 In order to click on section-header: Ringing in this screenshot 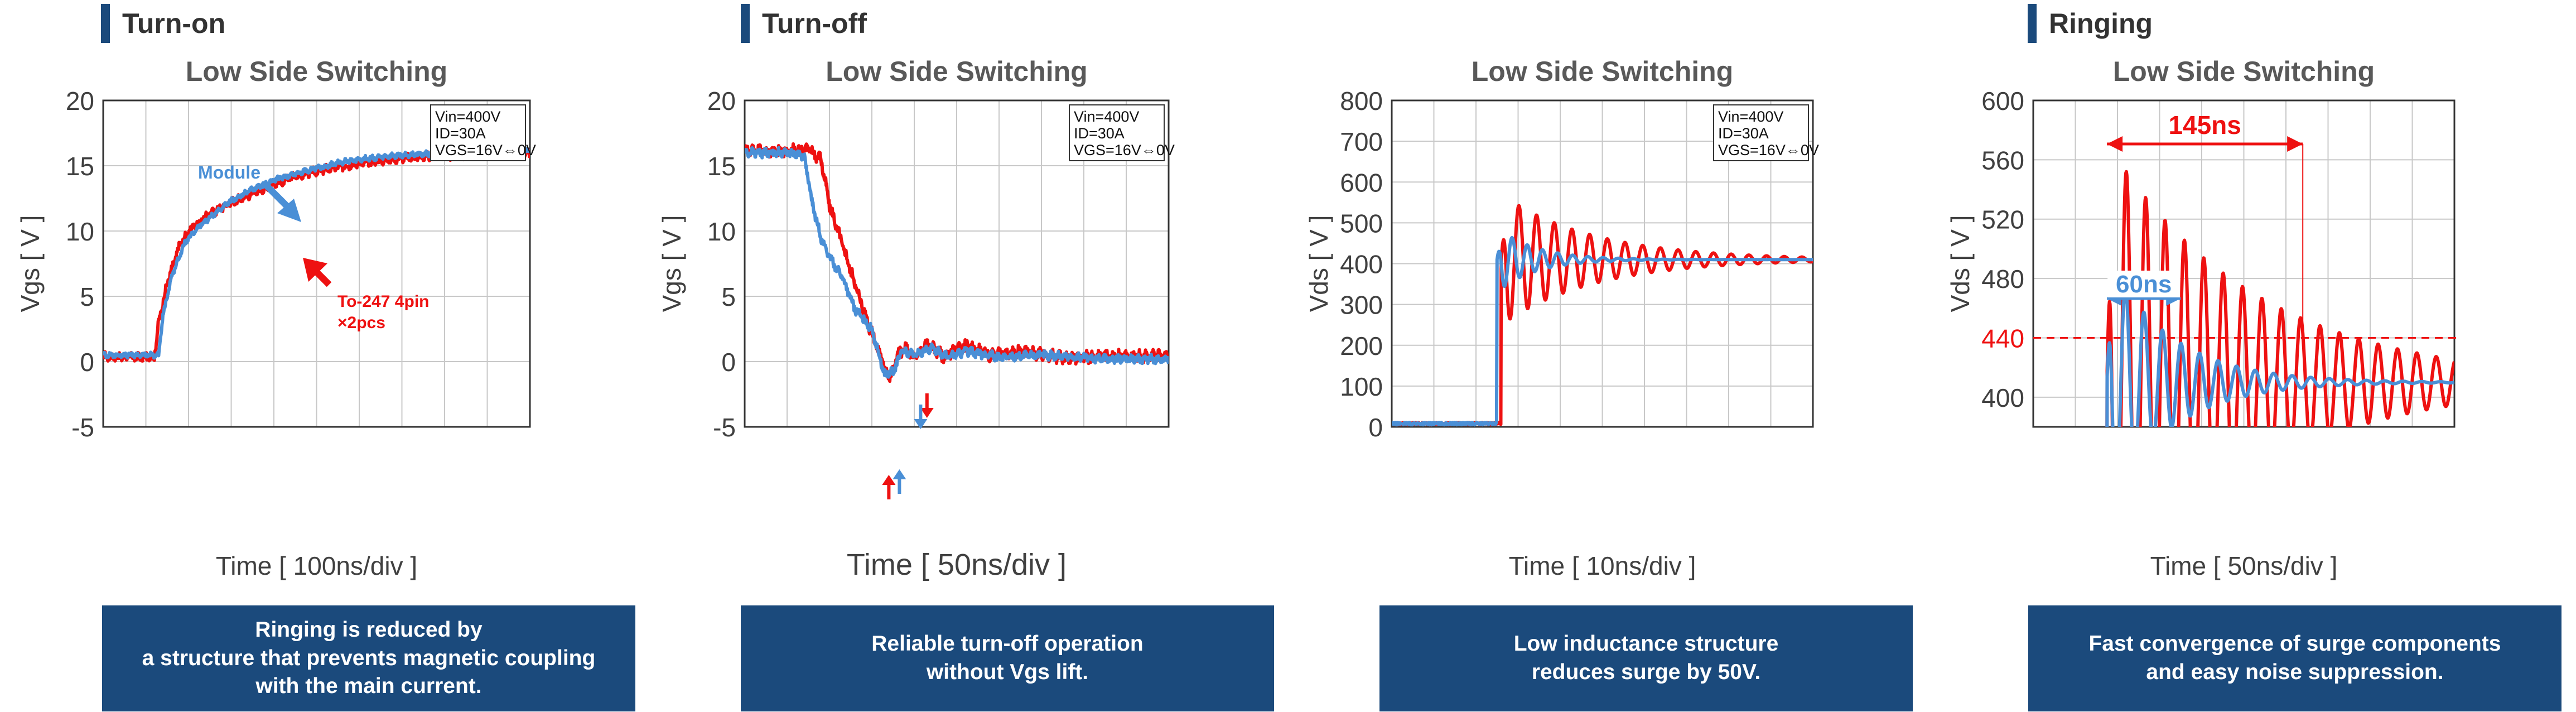, I will do `click(2090, 23)`.